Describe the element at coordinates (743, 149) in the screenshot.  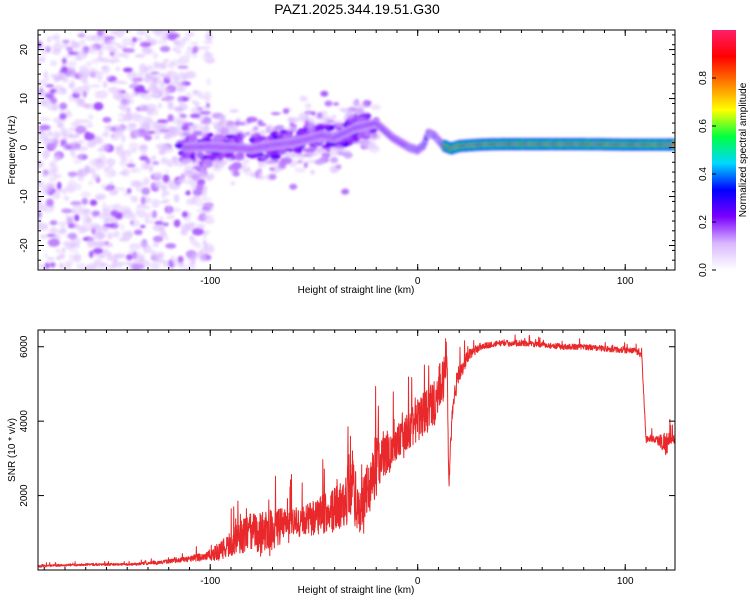
I see `colorbar-label: Normalized spectral amplitude` at that location.